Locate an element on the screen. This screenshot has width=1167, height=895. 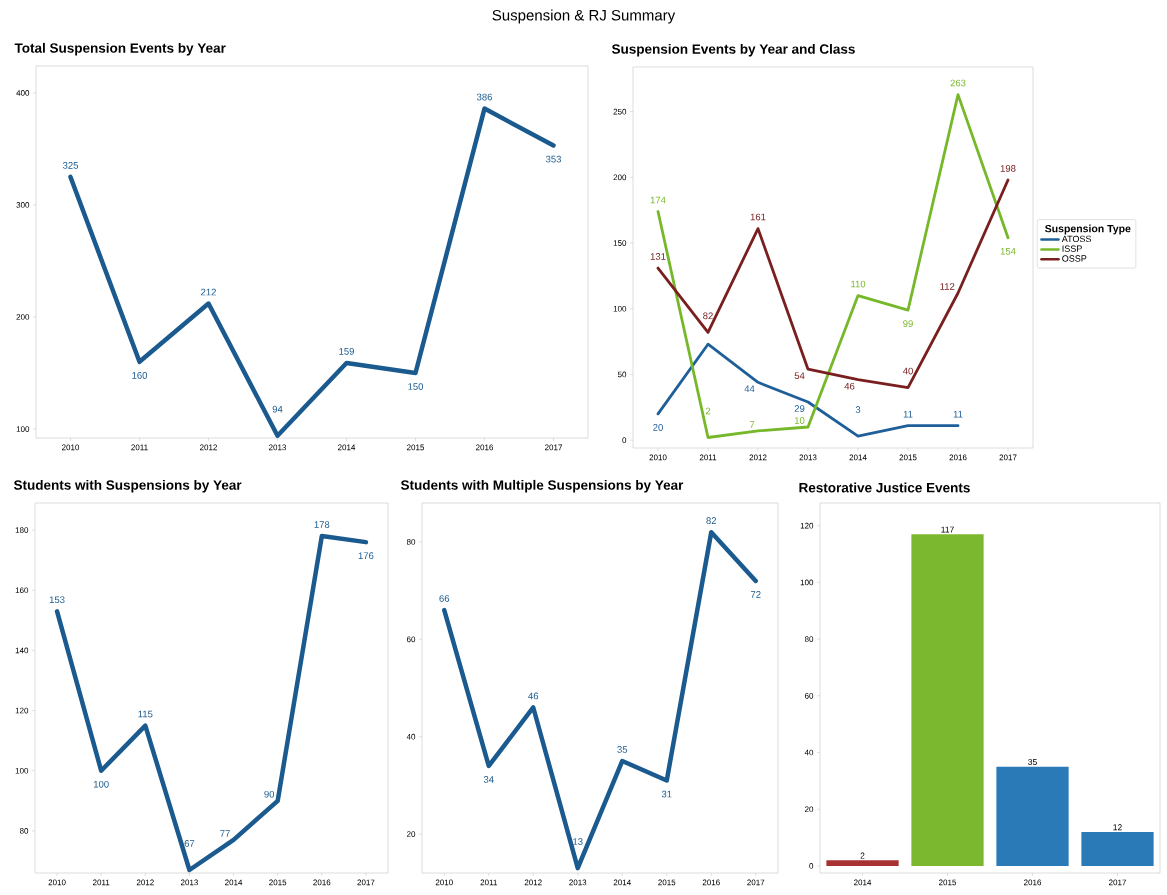
chart-title: Students with Suspensions by Year is located at coordinates (127, 486).